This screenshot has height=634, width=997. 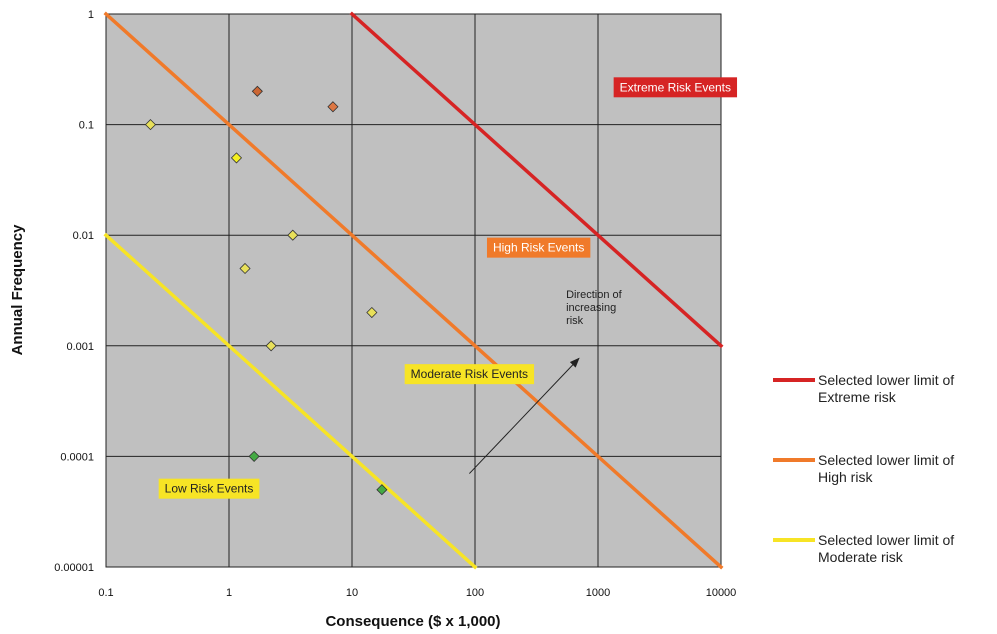 I want to click on zone-label: High Risk Events, so click(x=538, y=247).